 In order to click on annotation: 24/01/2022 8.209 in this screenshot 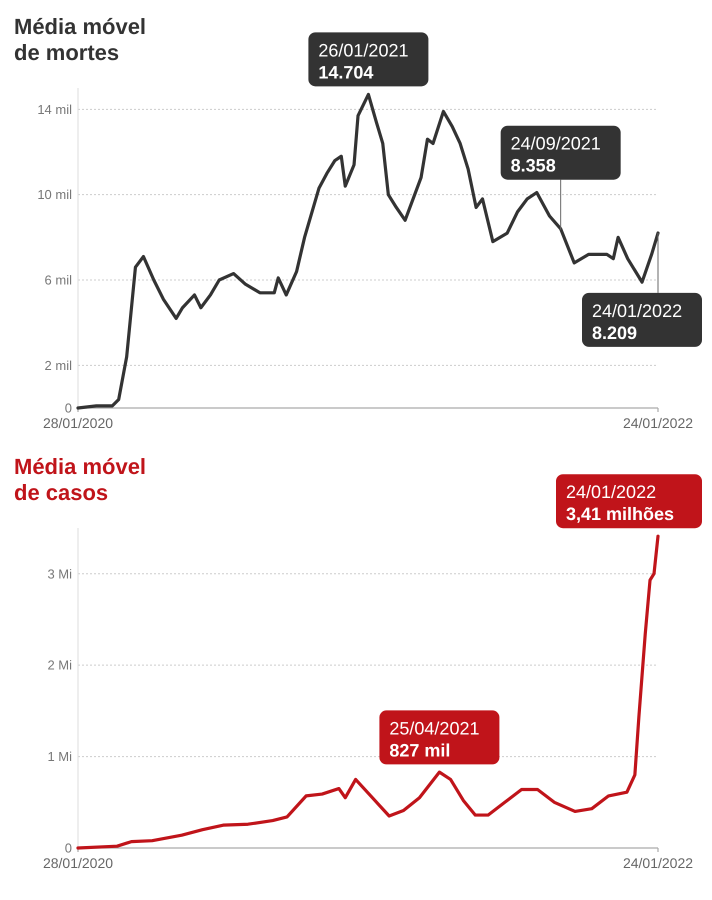, I will do `click(637, 321)`.